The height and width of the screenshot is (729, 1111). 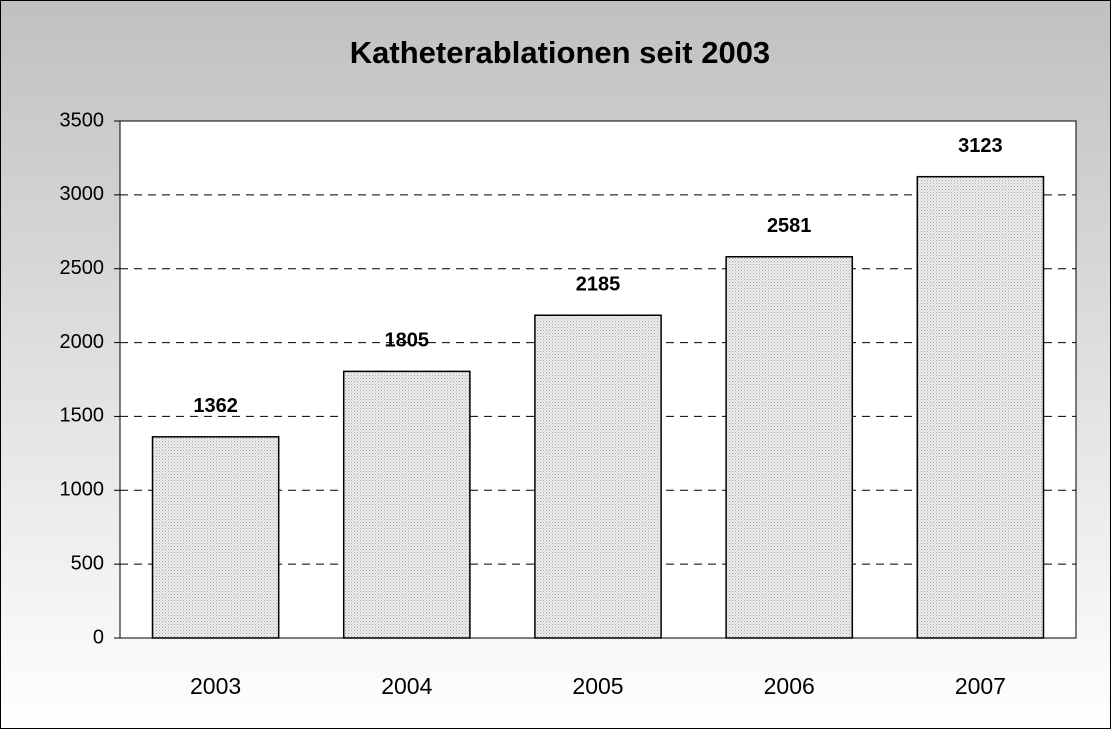 What do you see at coordinates (98, 637) in the screenshot?
I see `y-tick-label: 0` at bounding box center [98, 637].